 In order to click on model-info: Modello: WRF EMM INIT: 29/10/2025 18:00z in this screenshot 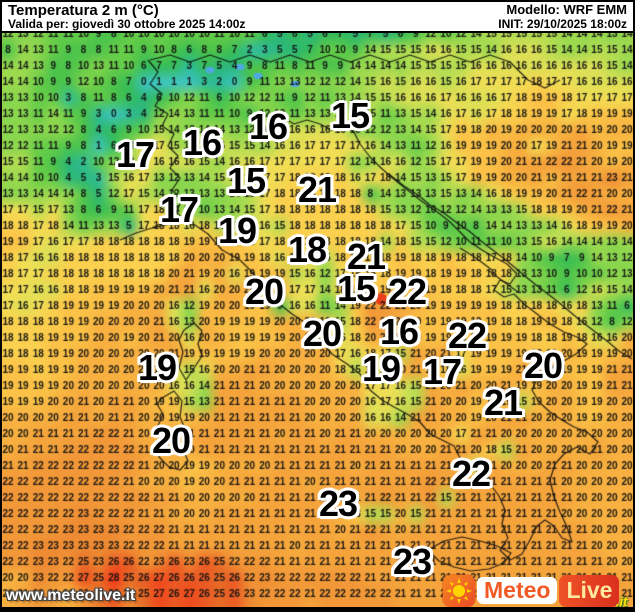, I will do `click(562, 16)`.